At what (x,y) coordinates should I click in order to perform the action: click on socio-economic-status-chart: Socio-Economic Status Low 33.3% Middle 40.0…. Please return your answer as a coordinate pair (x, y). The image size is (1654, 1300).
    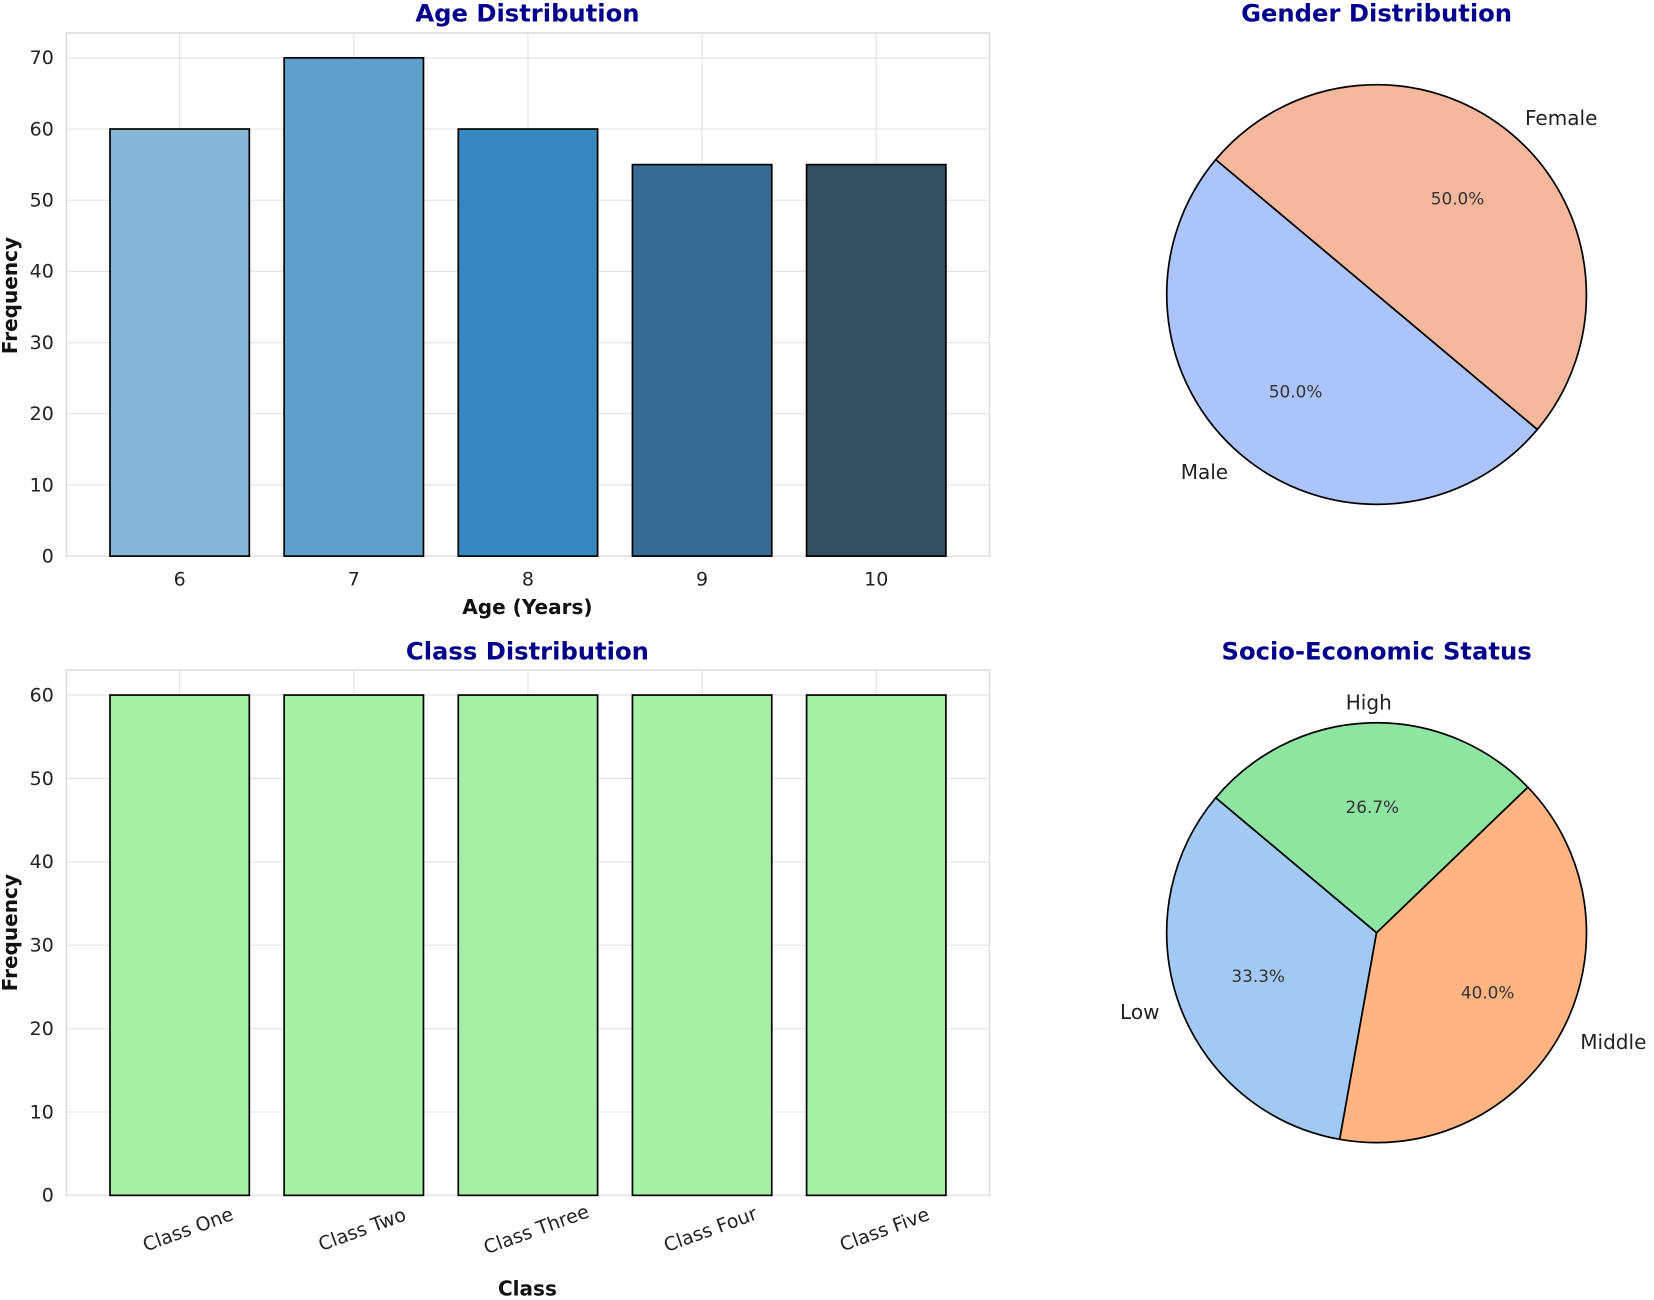
    Looking at the image, I should click on (1383, 890).